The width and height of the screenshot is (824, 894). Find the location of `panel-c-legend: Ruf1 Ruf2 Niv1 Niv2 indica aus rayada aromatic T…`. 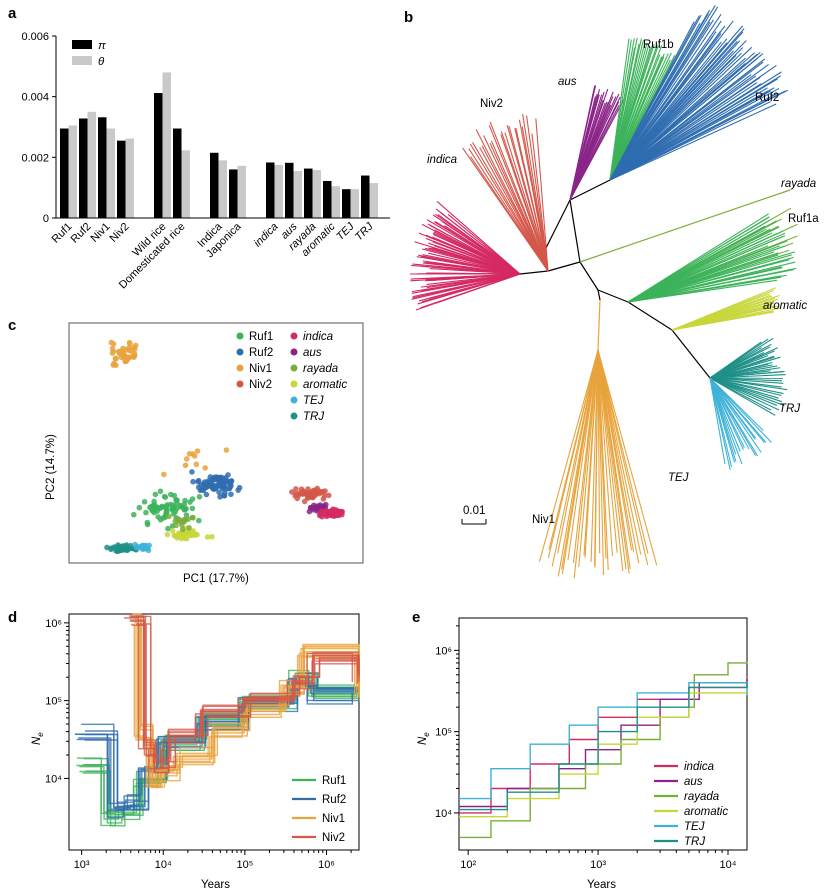

panel-c-legend: Ruf1 Ruf2 Niv1 Niv2 indica aus rayada aromatic T… is located at coordinates (291, 377).